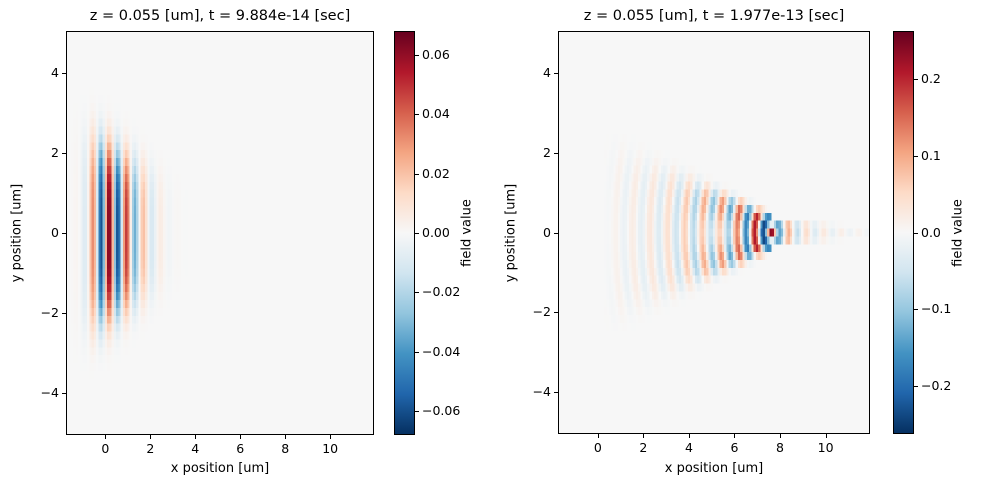 The width and height of the screenshot is (984, 490). What do you see at coordinates (467, 233) in the screenshot?
I see `panel1-colorbar-label: field value` at bounding box center [467, 233].